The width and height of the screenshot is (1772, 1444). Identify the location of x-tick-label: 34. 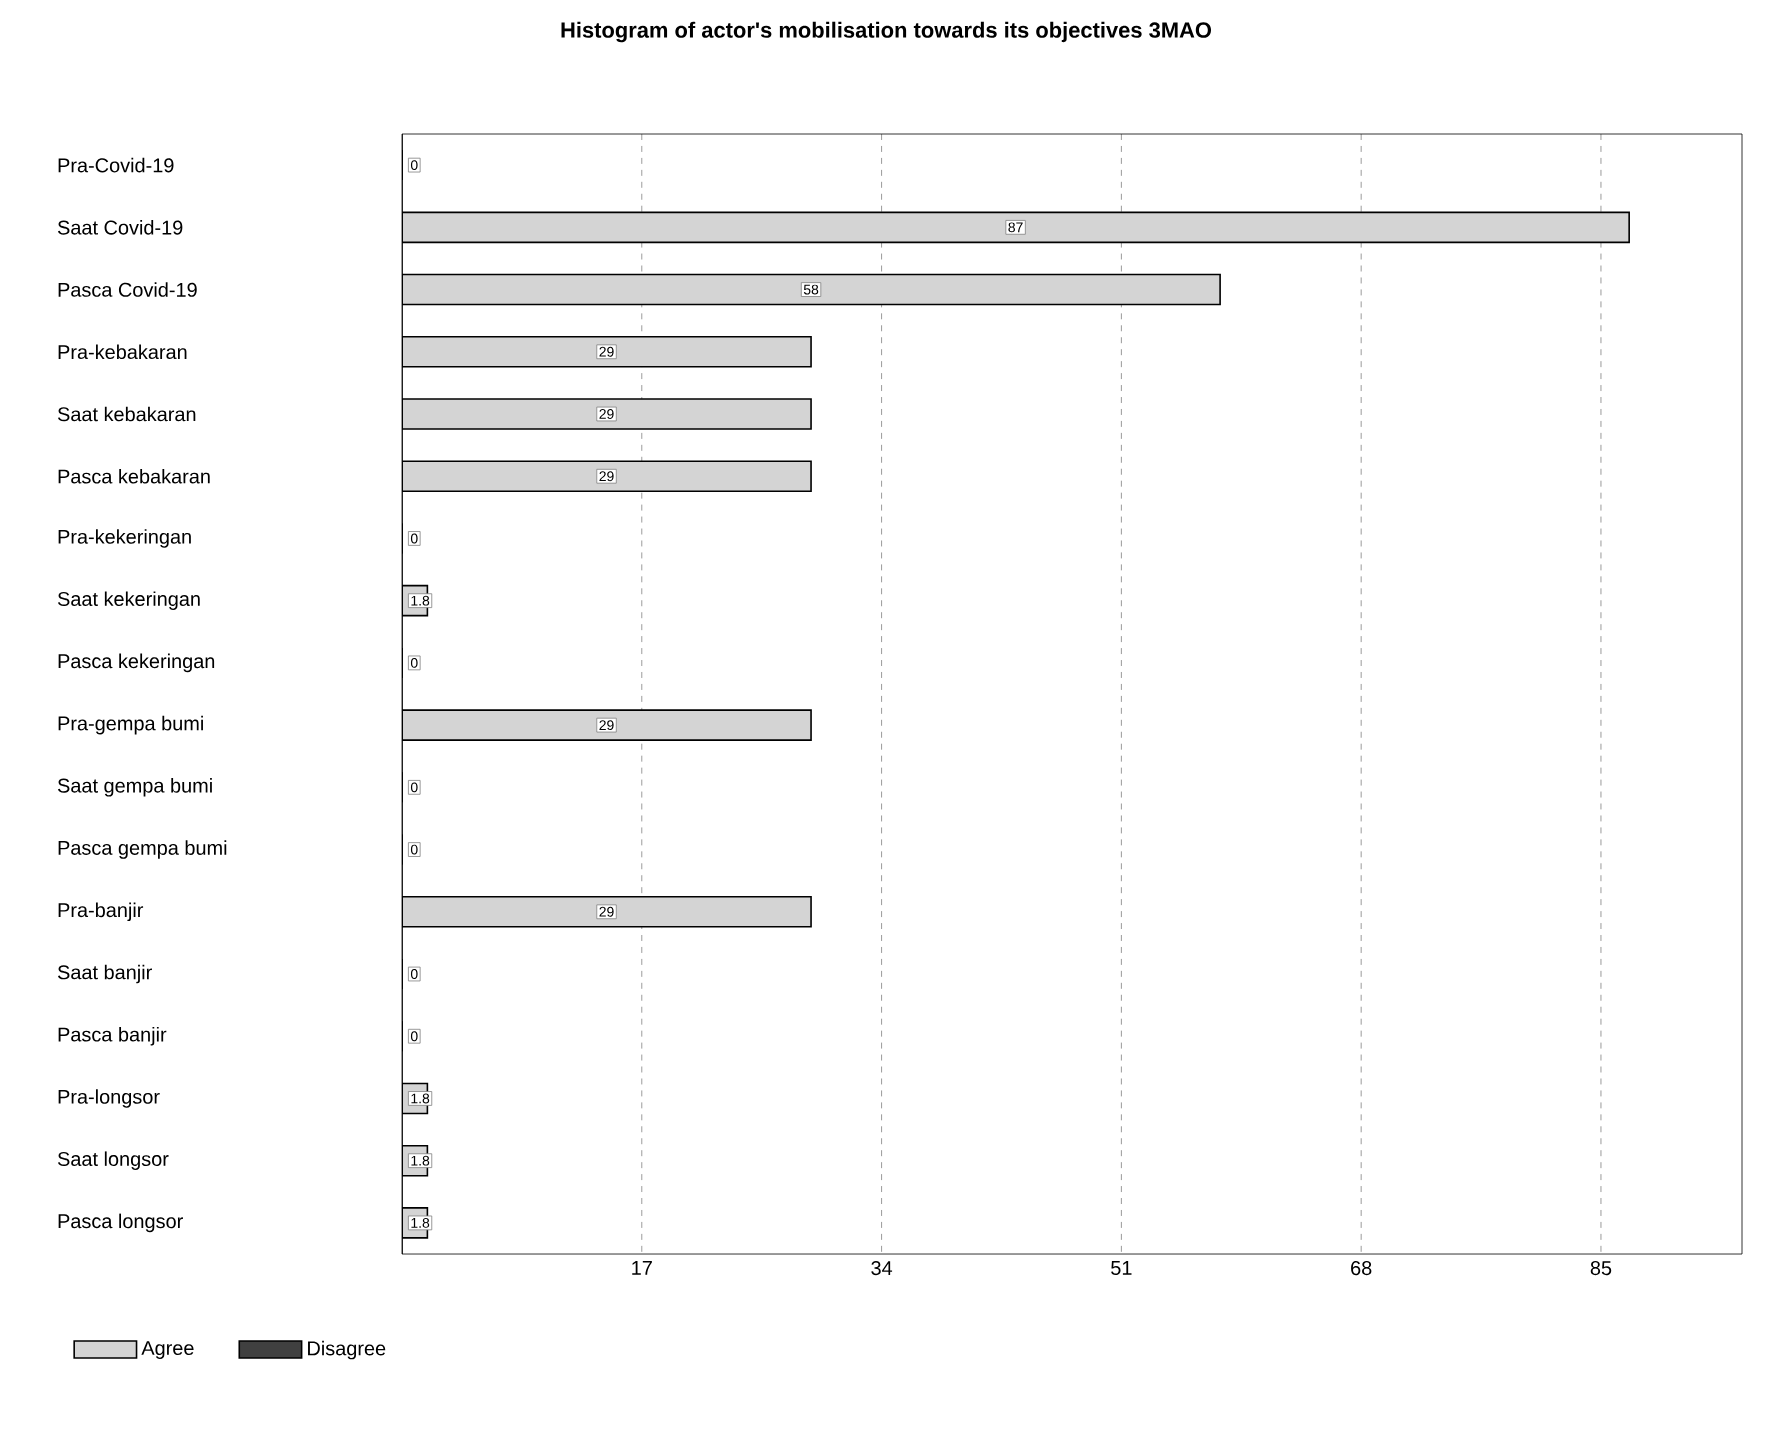
(882, 1268).